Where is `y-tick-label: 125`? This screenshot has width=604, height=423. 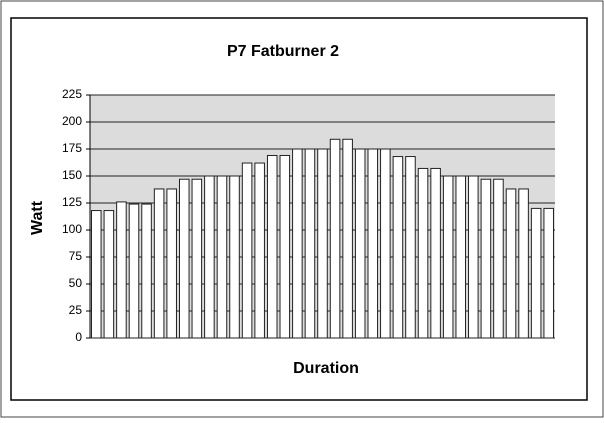
y-tick-label: 125 is located at coordinates (72, 202).